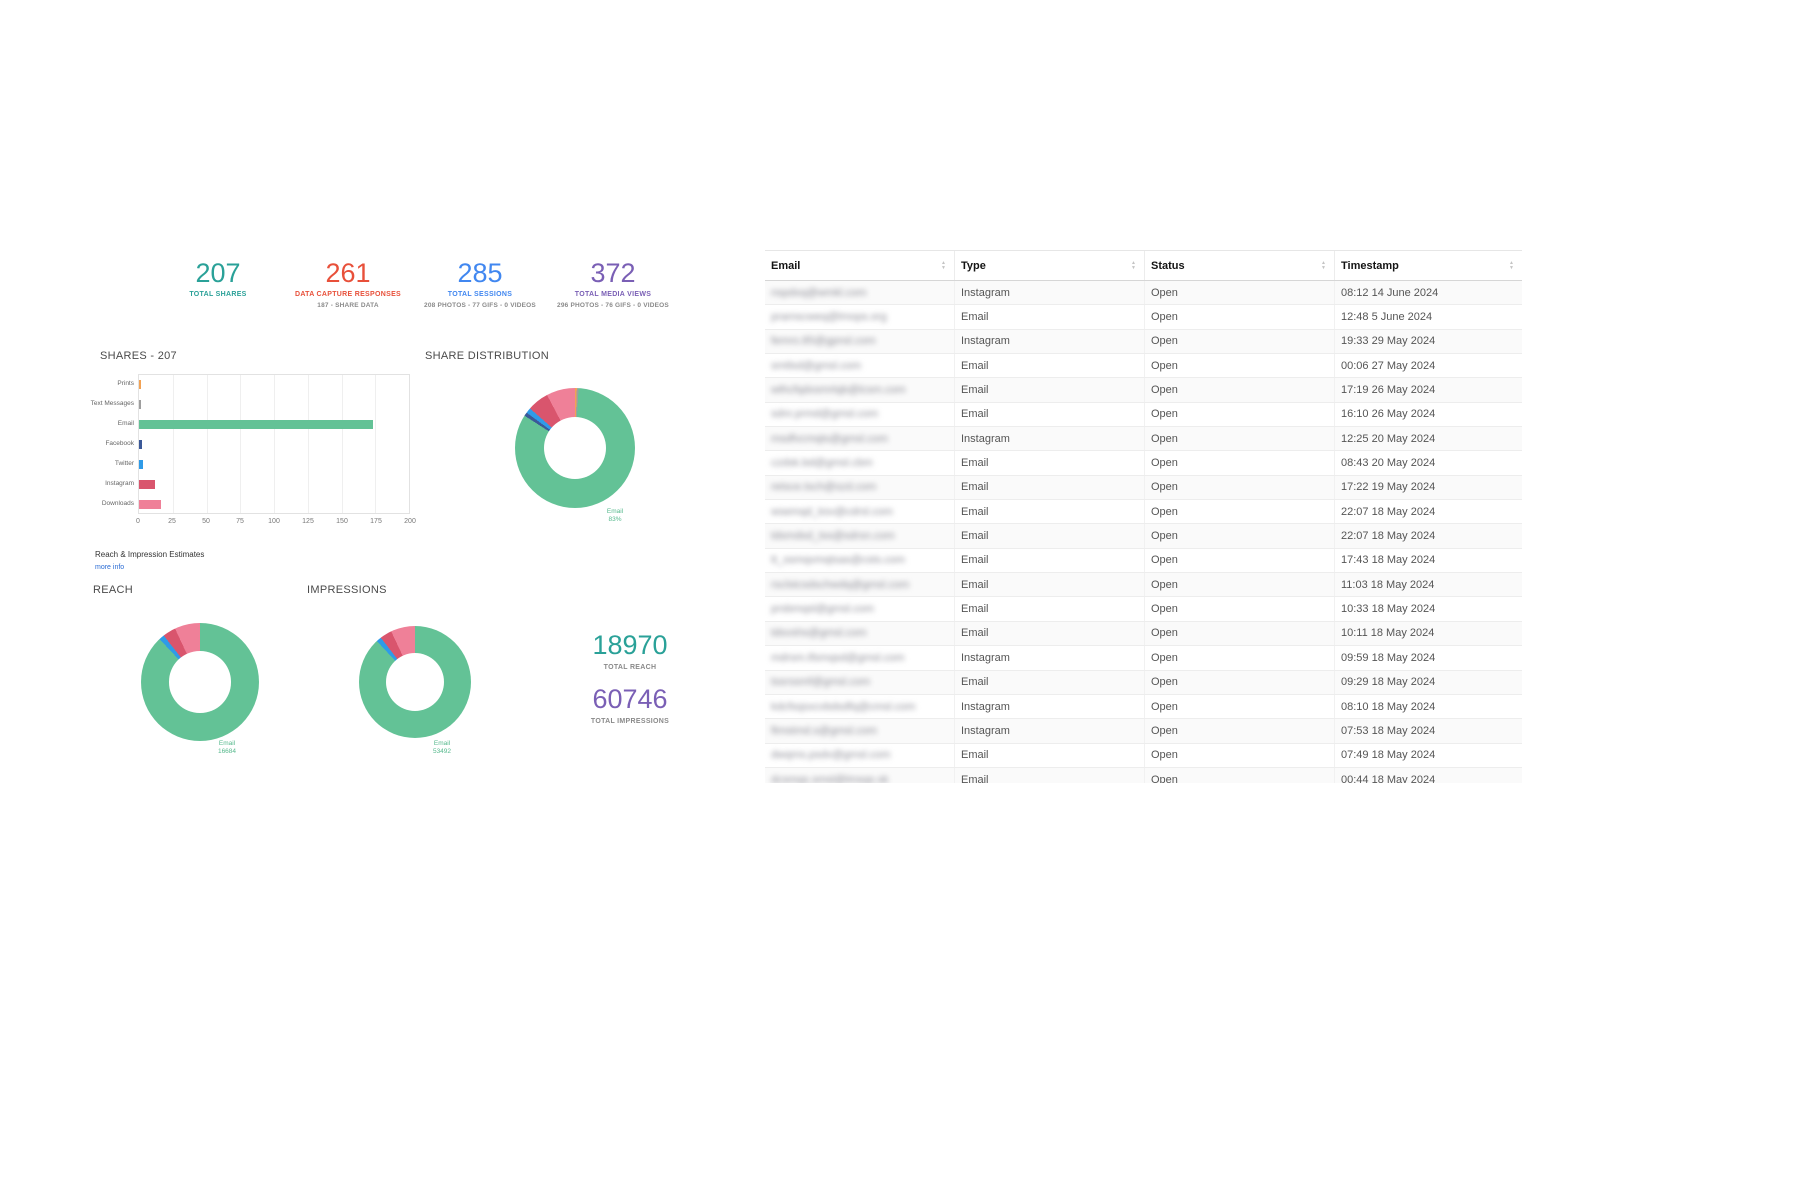 The width and height of the screenshot is (1800, 1200). Describe the element at coordinates (1388, 706) in the screenshot. I see `cell-timestamp: 08:10 18 May 2024` at that location.